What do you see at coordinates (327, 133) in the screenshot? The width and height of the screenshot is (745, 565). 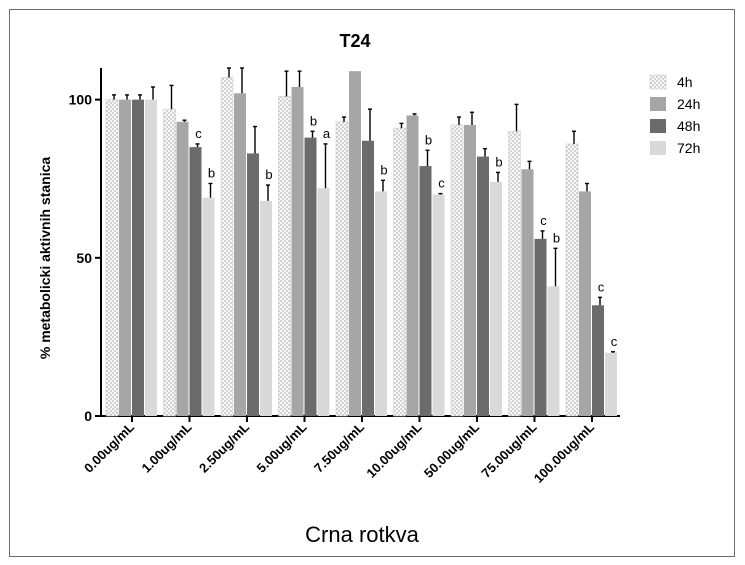 I see `significance-label: a` at bounding box center [327, 133].